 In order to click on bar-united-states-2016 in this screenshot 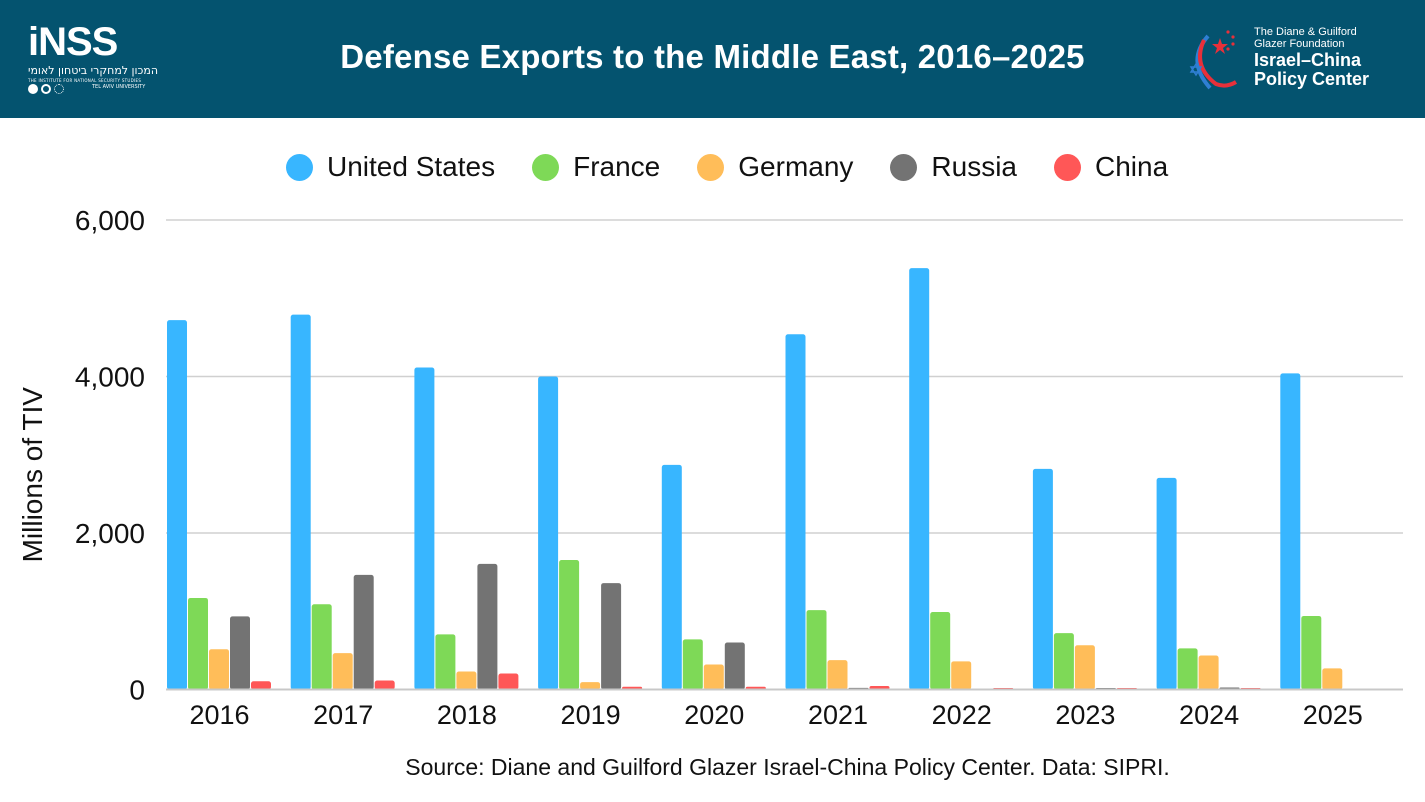, I will do `click(177, 505)`.